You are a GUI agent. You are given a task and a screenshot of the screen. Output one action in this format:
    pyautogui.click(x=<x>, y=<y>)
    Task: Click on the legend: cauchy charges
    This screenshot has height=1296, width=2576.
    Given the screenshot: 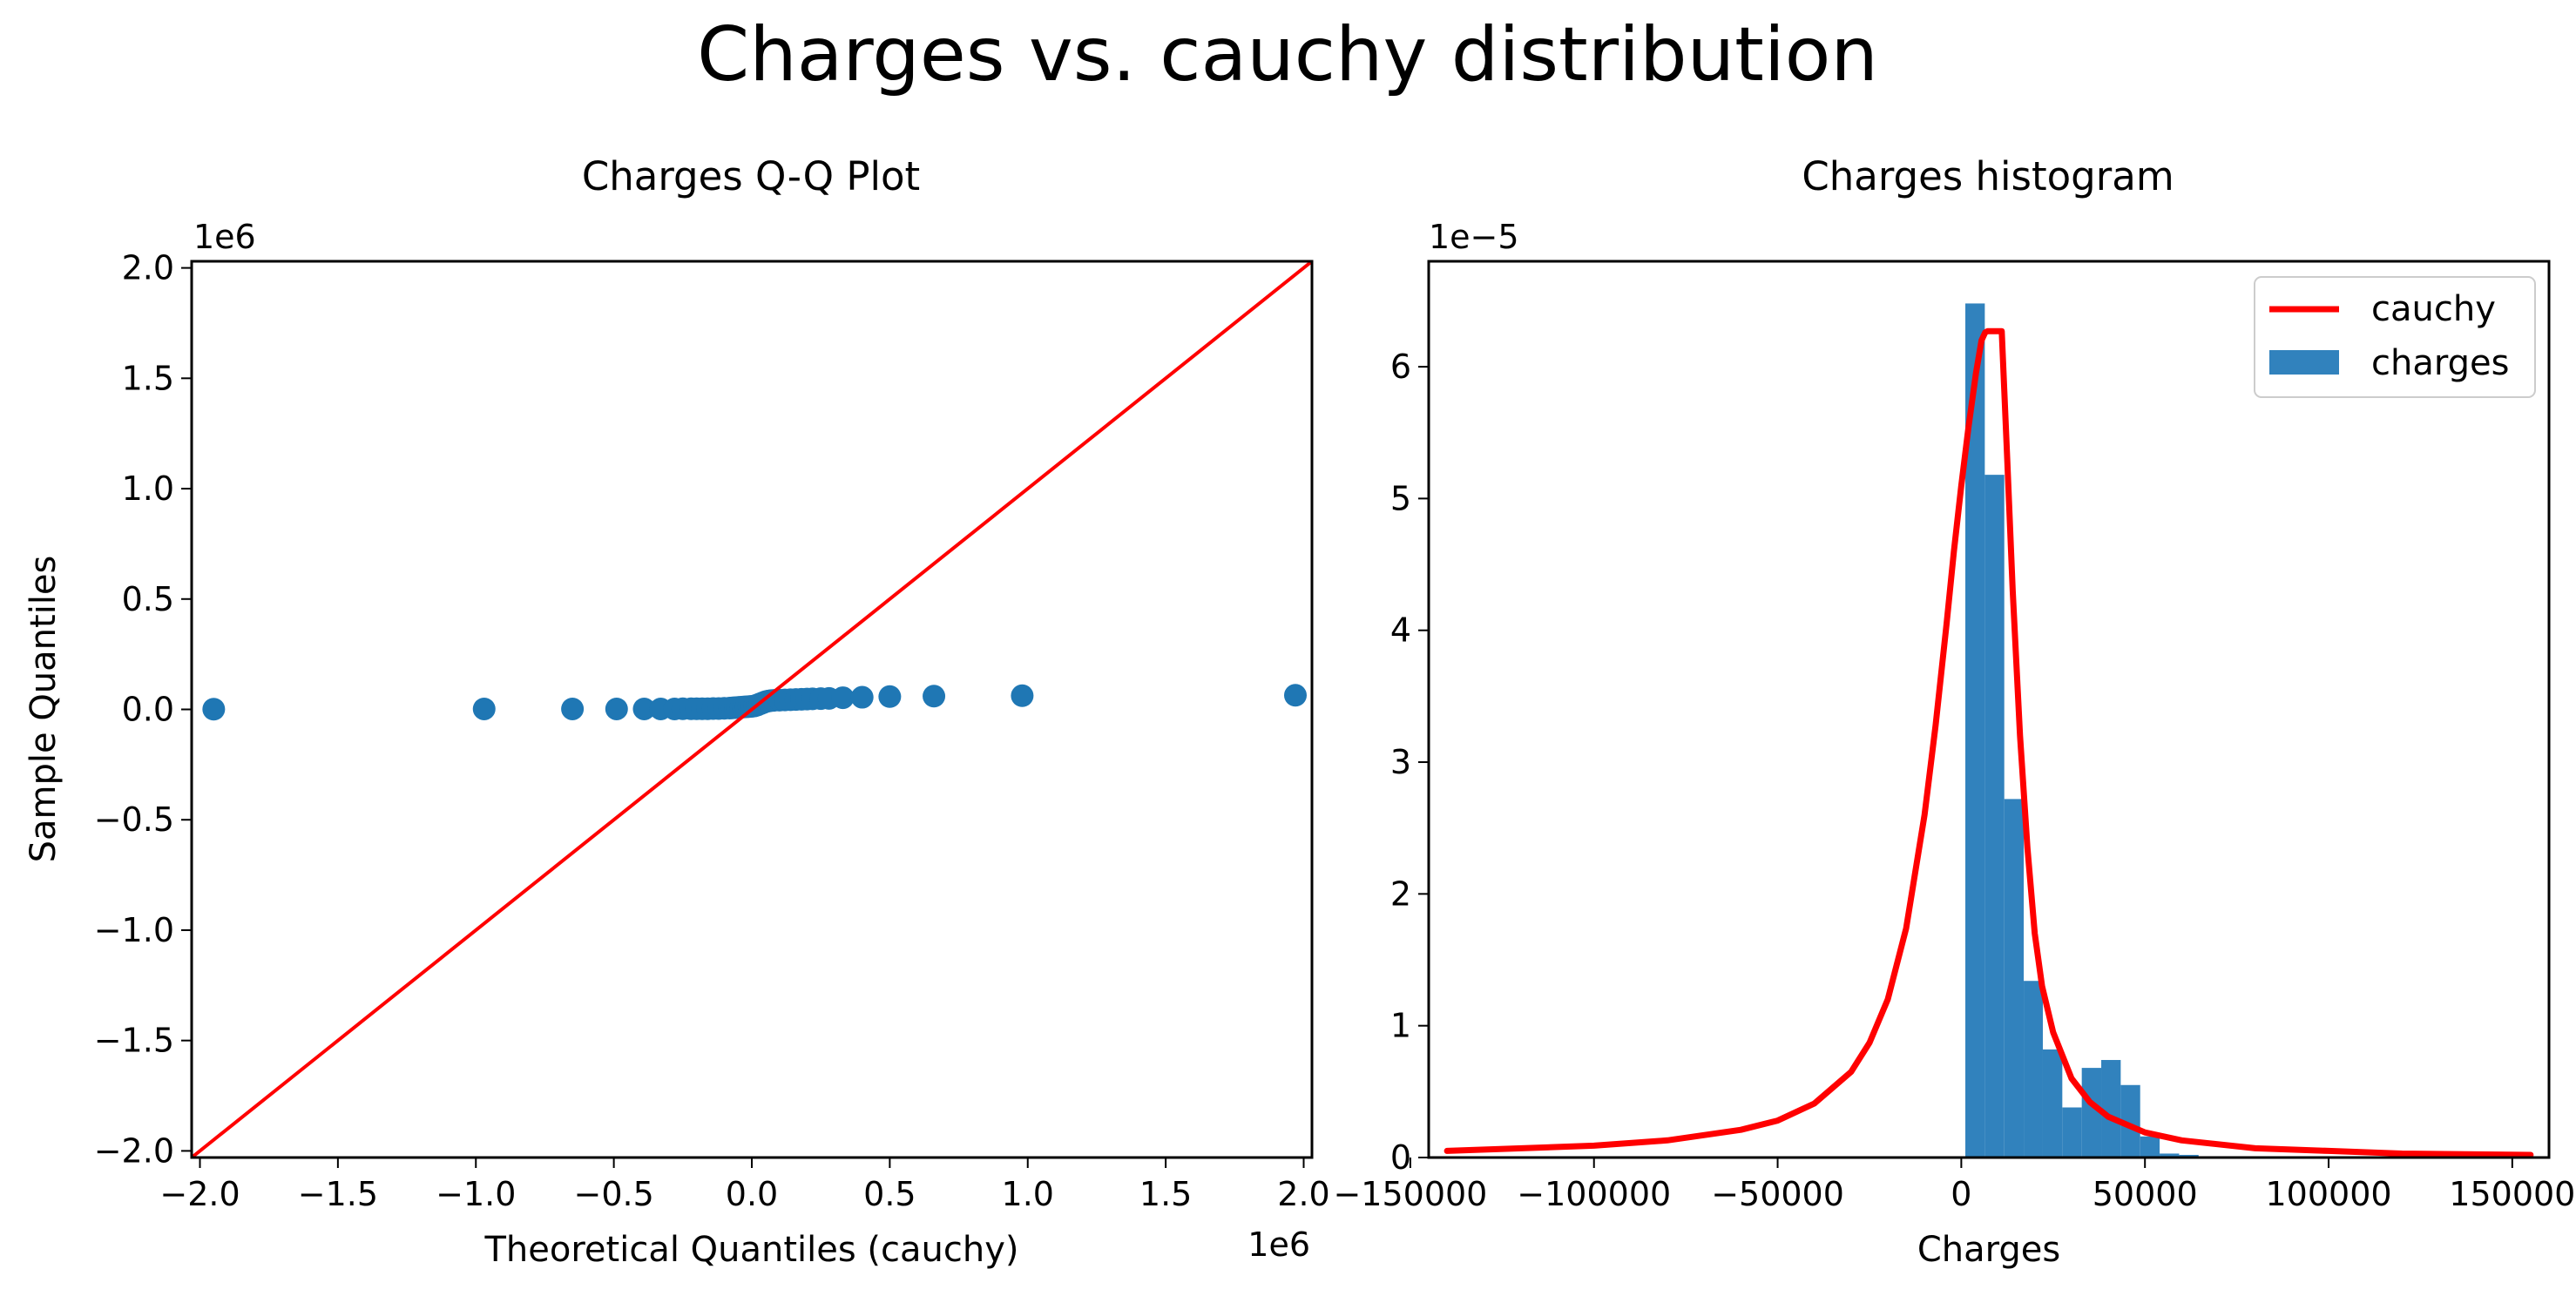 What is the action you would take?
    pyautogui.click(x=2395, y=337)
    